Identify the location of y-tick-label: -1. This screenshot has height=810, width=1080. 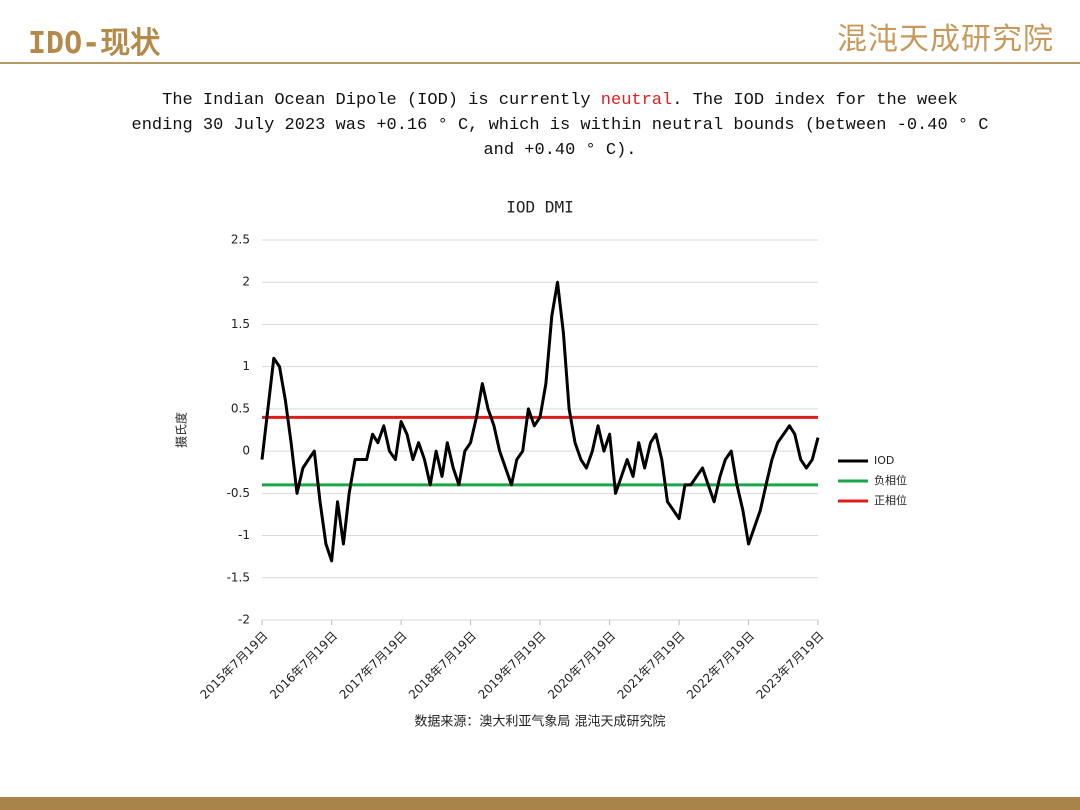
(244, 535).